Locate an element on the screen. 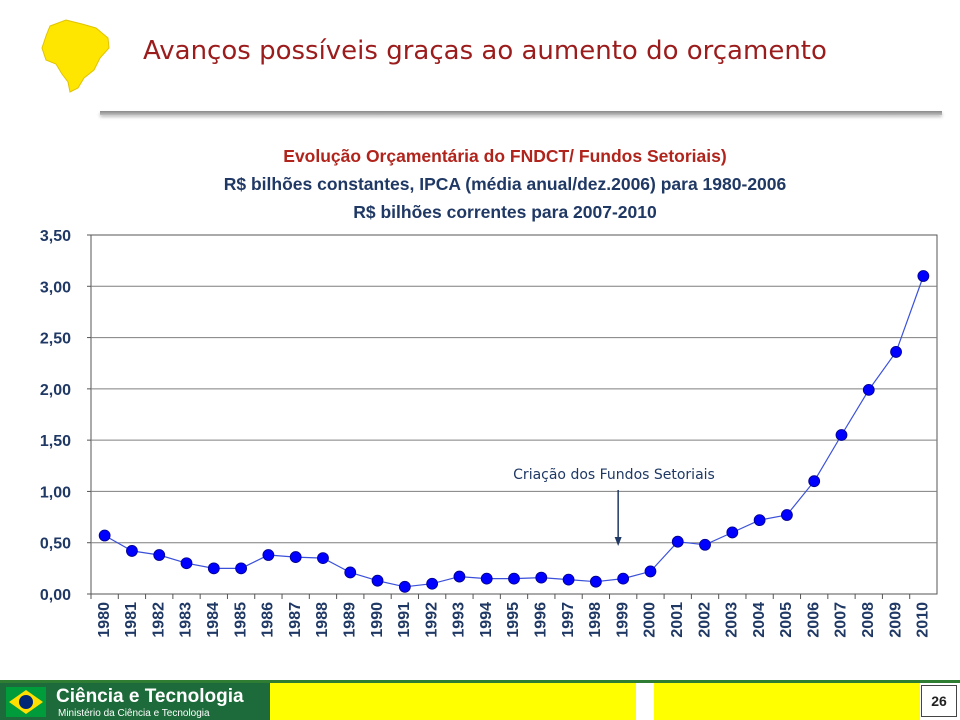 This screenshot has height=720, width=960. x-tick-label: 1989 is located at coordinates (349, 620).